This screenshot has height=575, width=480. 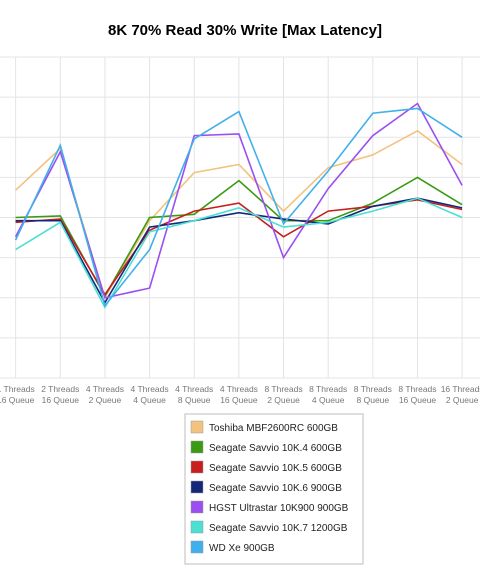 I want to click on x-tick-label: 8 Threads 16 Queue, so click(x=417, y=394).